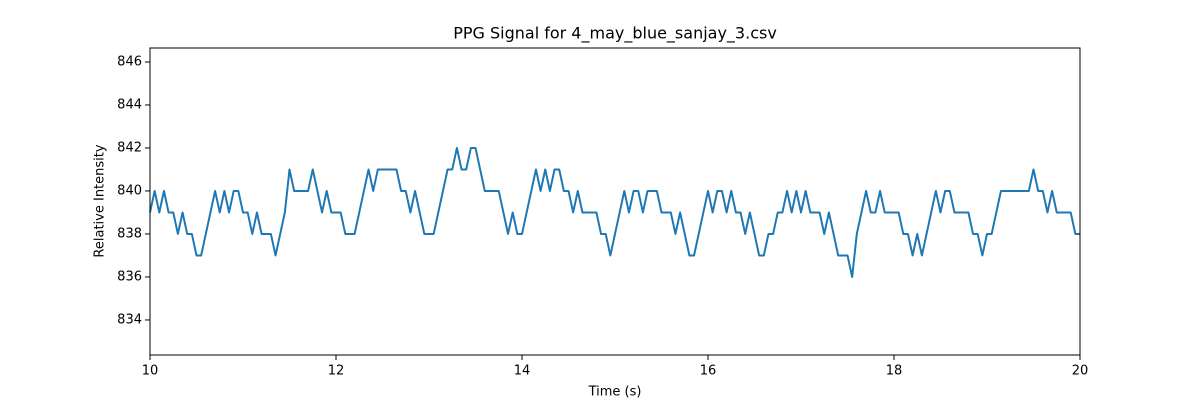 The image size is (1200, 400). I want to click on y-tick-label: 838, so click(129, 233).